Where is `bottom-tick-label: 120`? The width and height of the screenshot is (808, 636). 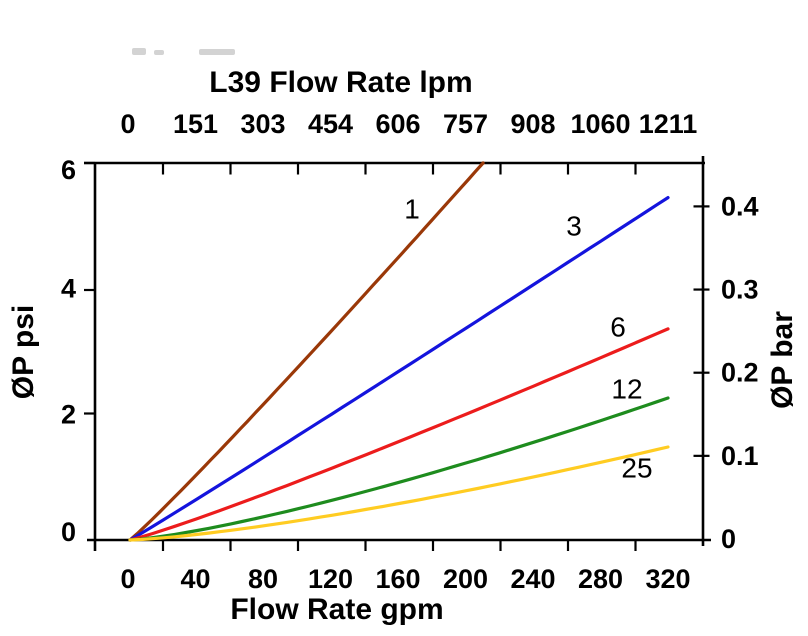
bottom-tick-label: 120 is located at coordinates (330, 579).